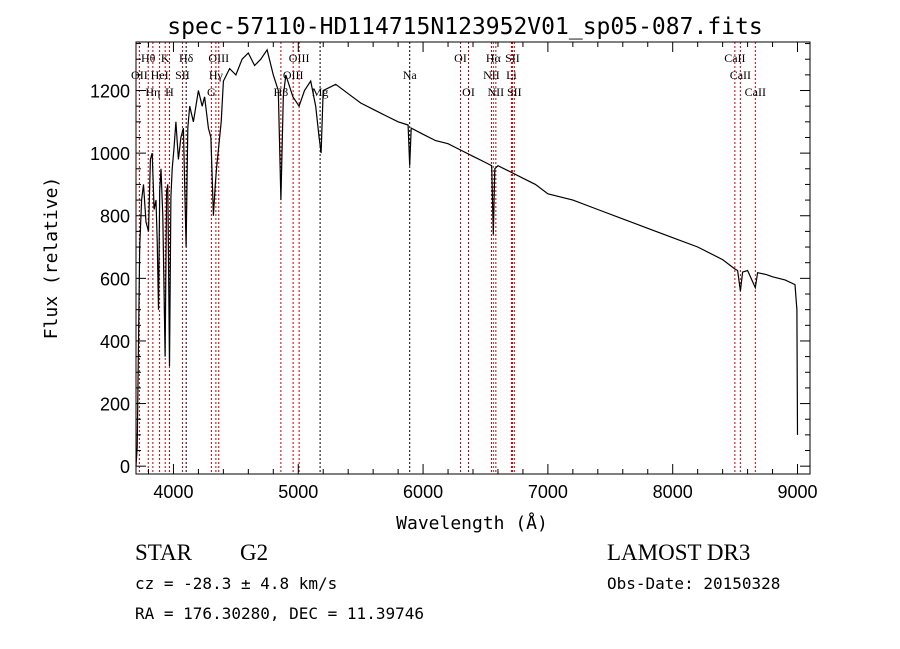 This screenshot has height=649, width=900. Describe the element at coordinates (115, 342) in the screenshot. I see `y-tick-label: 400` at that location.